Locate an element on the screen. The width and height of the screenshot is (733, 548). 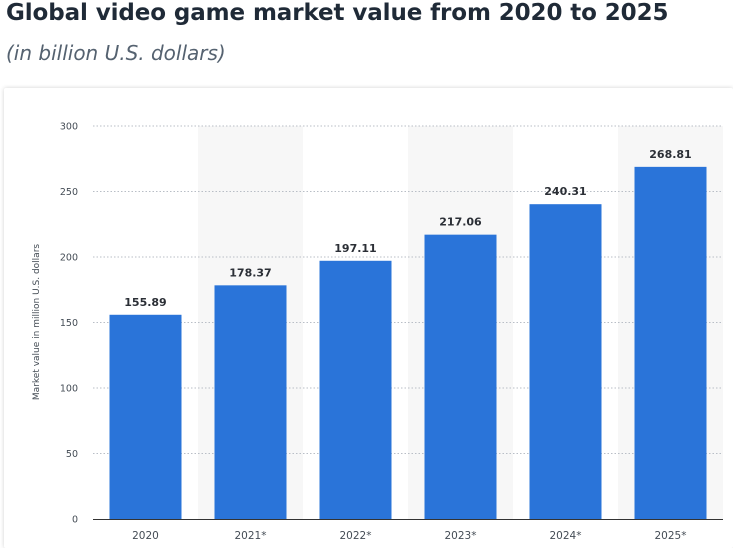
x-tick-label: 2024* is located at coordinates (566, 536).